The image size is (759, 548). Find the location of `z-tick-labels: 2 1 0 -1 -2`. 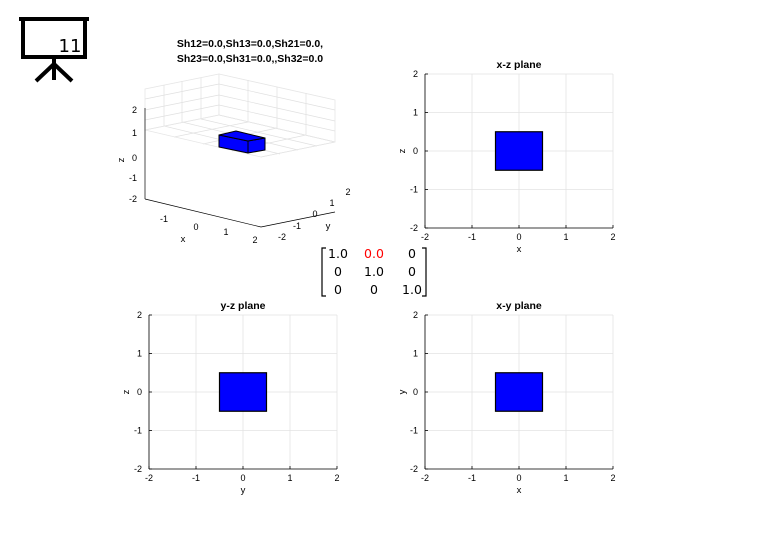

z-tick-labels: 2 1 0 -1 -2 is located at coordinates (133, 154).